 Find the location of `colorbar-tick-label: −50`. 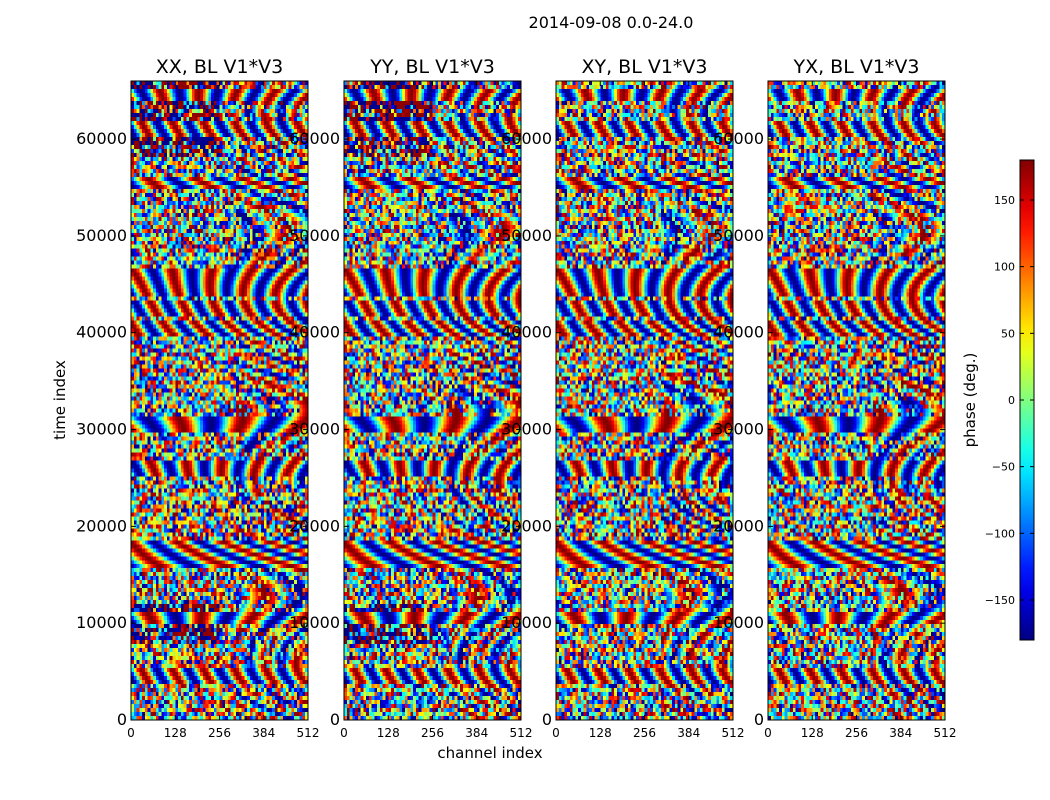

colorbar-tick-label: −50 is located at coordinates (1003, 467).